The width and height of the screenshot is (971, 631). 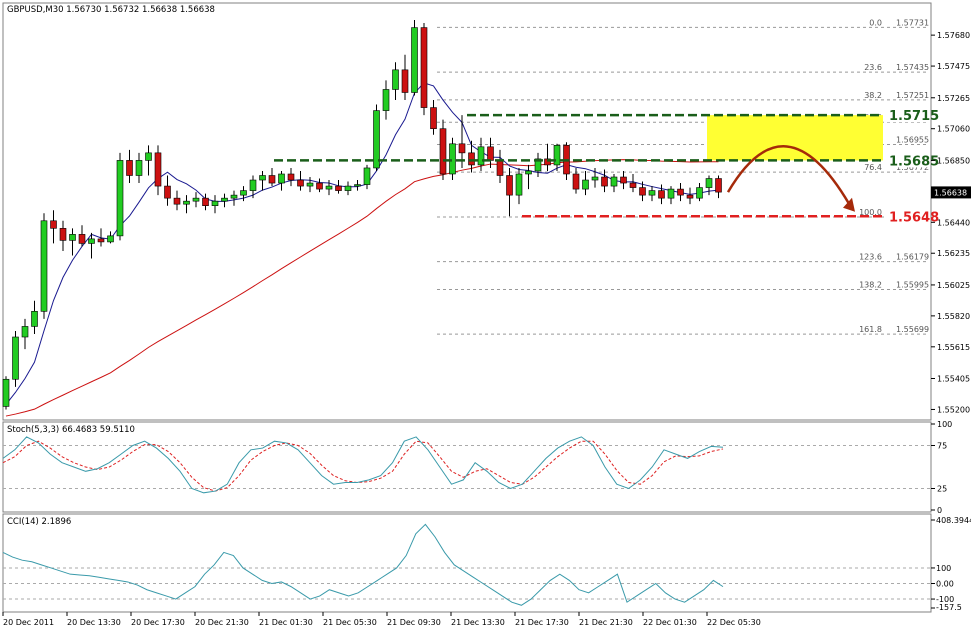 I want to click on time-tick-label: 22 Dec 05:30, so click(x=734, y=622).